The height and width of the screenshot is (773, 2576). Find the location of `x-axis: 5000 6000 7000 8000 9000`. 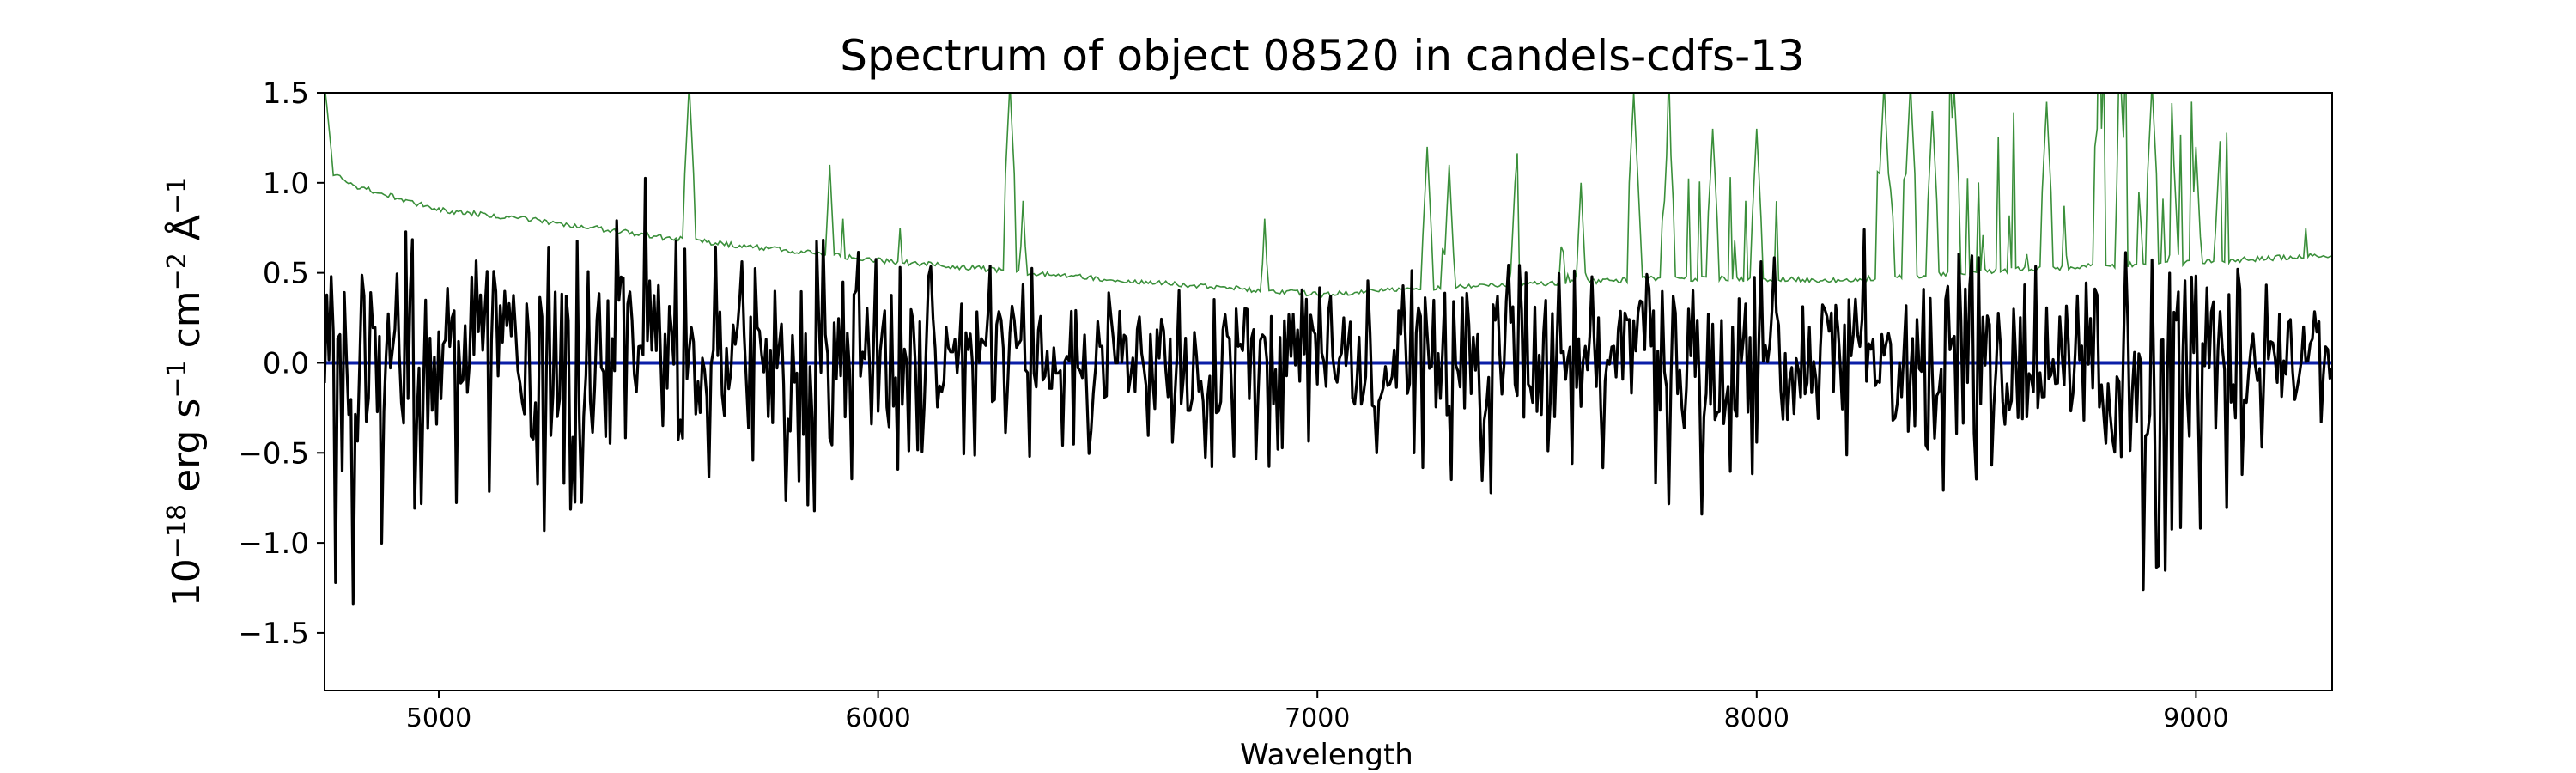

x-axis: 5000 6000 7000 8000 9000 is located at coordinates (1317, 712).